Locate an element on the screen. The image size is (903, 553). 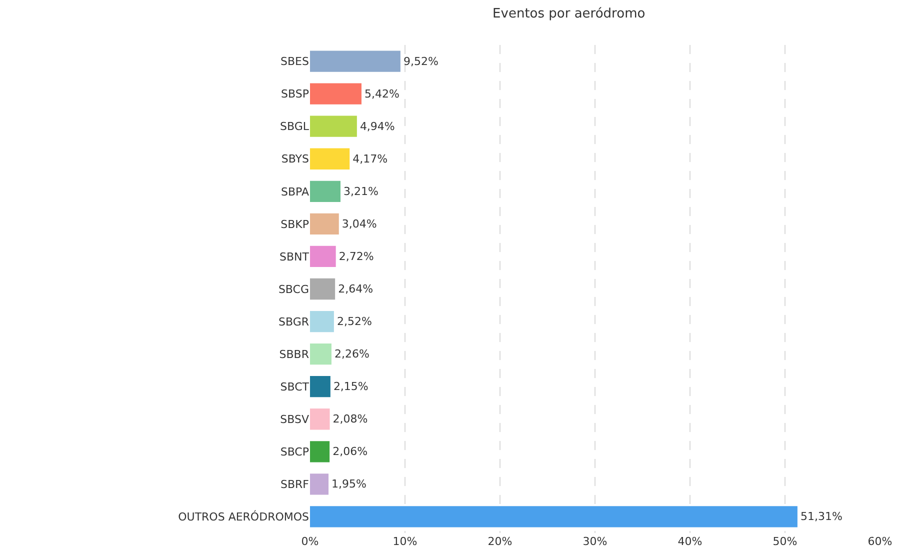
y-tick-label: SBPA is located at coordinates (295, 191).